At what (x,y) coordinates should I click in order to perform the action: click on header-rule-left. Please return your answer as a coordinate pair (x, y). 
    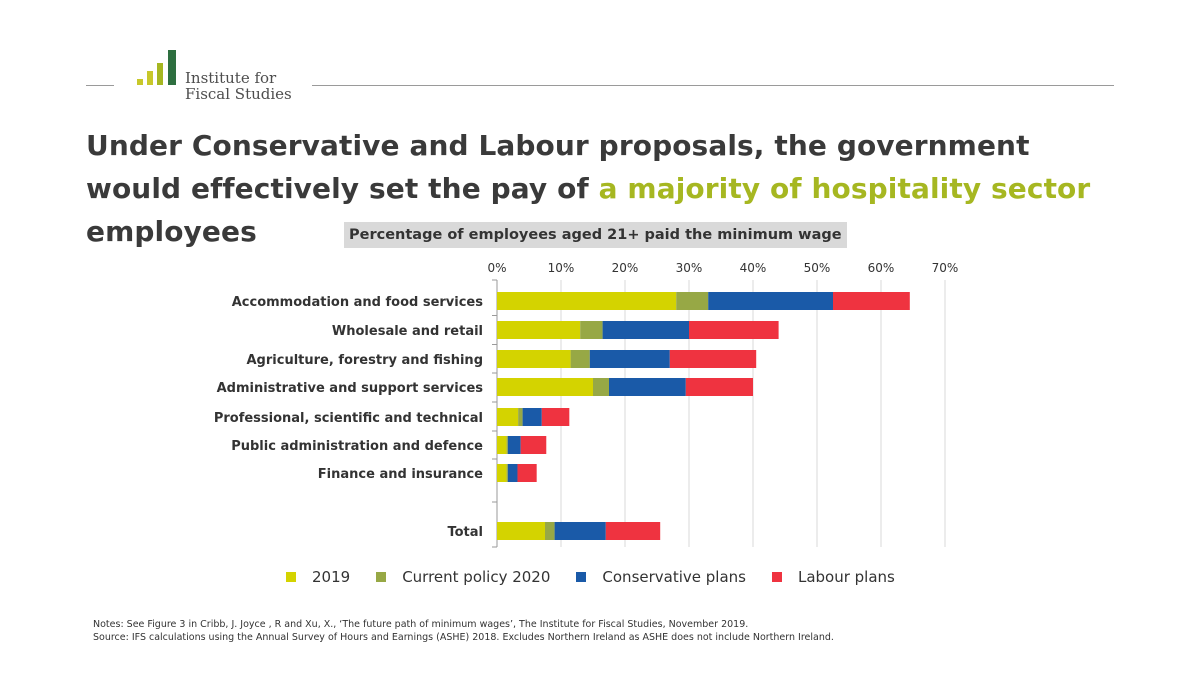
    Looking at the image, I should click on (100, 85).